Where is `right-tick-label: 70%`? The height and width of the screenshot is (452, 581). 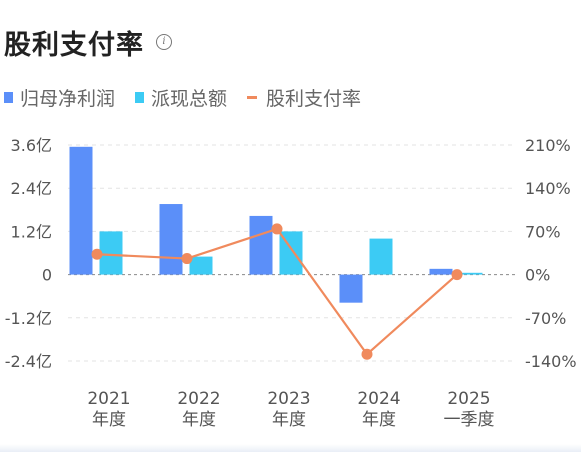 right-tick-label: 70% is located at coordinates (543, 231).